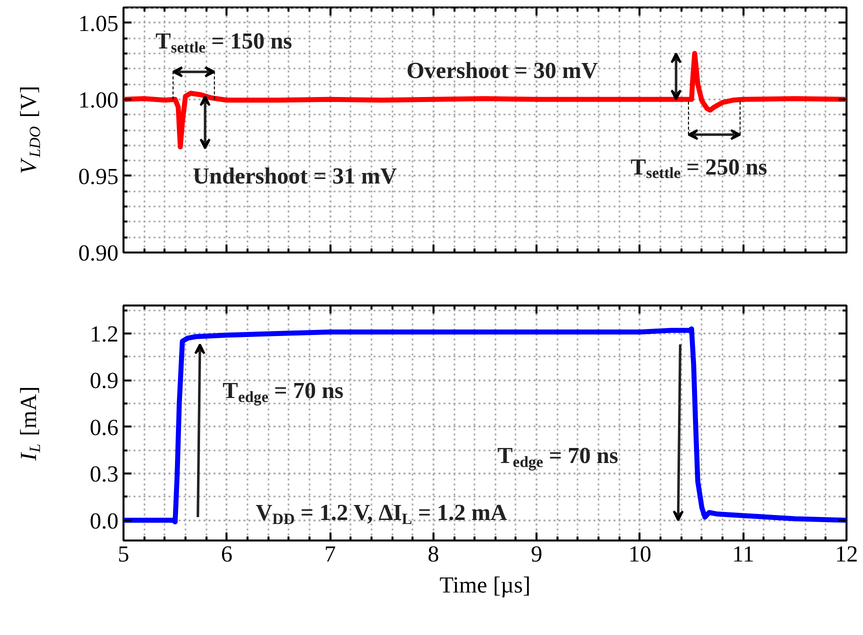  What do you see at coordinates (104, 427) in the screenshot?
I see `y-tick-label: 0.6` at bounding box center [104, 427].